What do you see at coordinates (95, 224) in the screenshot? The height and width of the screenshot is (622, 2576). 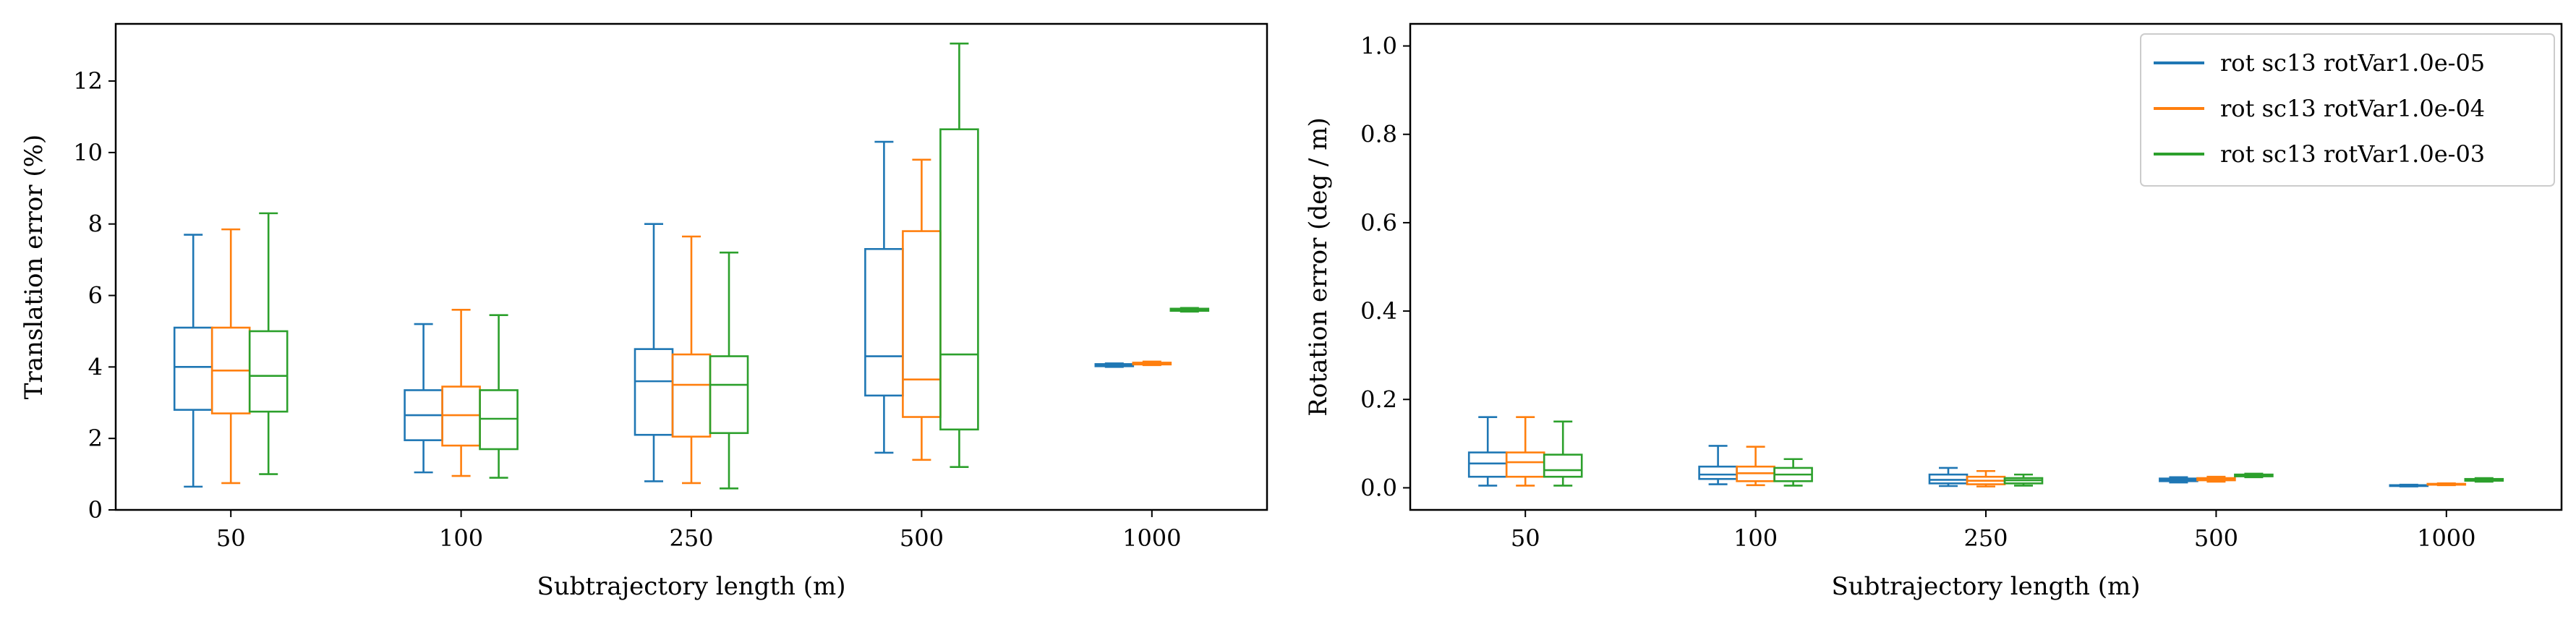 I see `y-tick-label: 8` at bounding box center [95, 224].